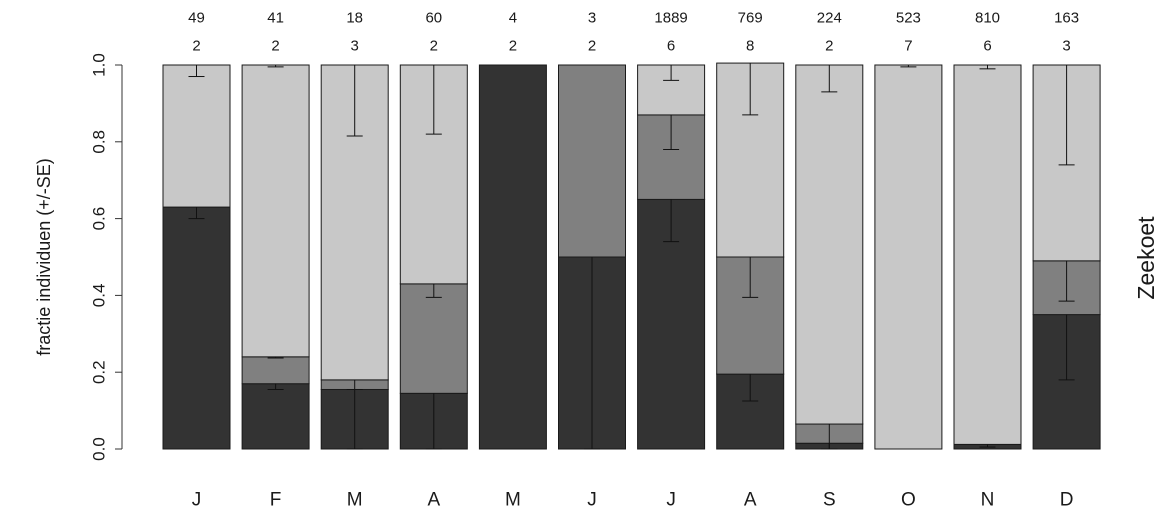 The image size is (1174, 517). What do you see at coordinates (1146, 258) in the screenshot?
I see `species-label: Zeekoet` at bounding box center [1146, 258].